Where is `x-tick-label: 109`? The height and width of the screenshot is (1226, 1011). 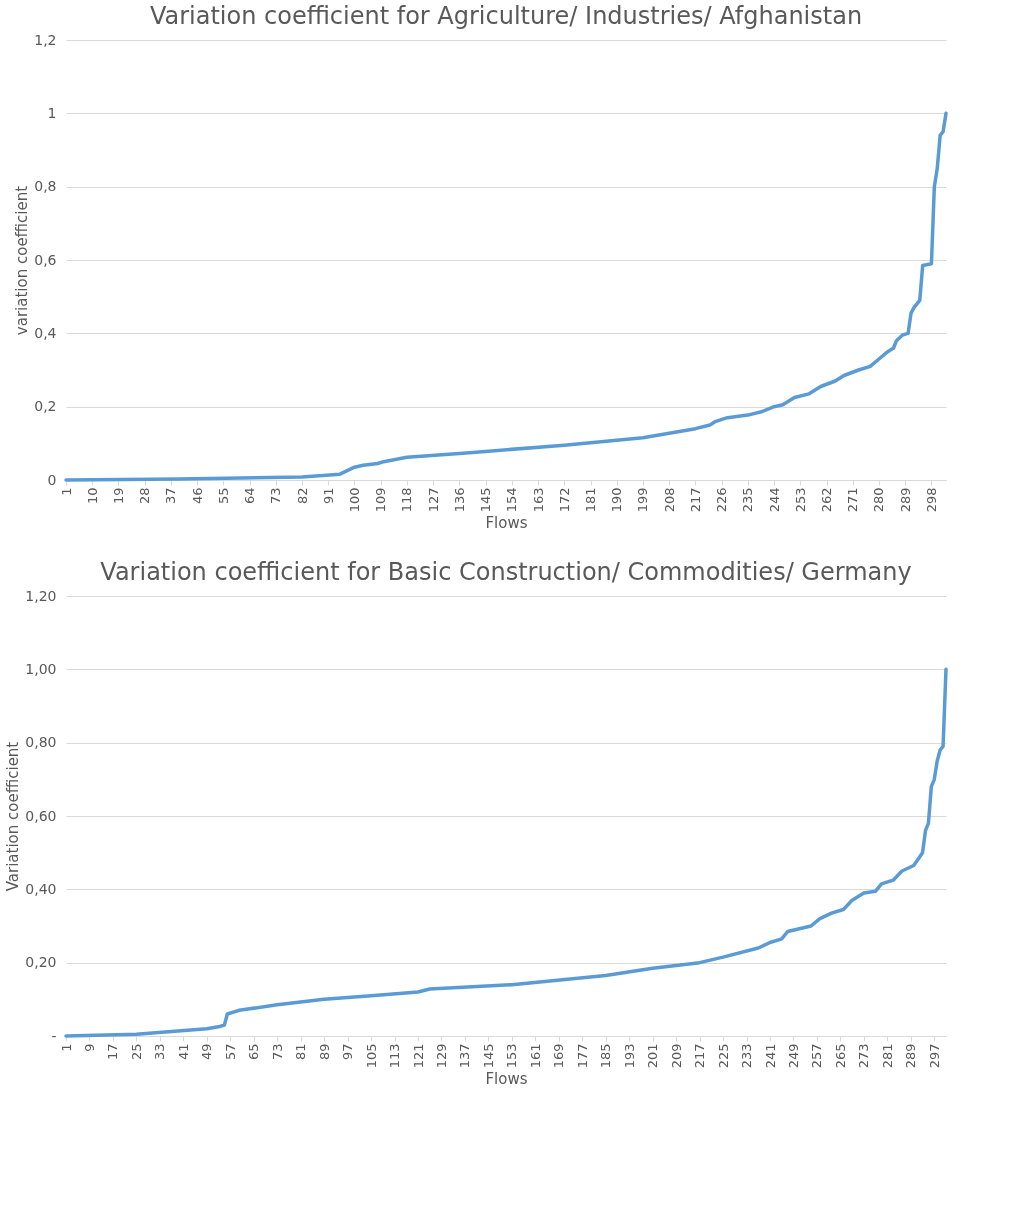
x-tick-label: 109 is located at coordinates (381, 500).